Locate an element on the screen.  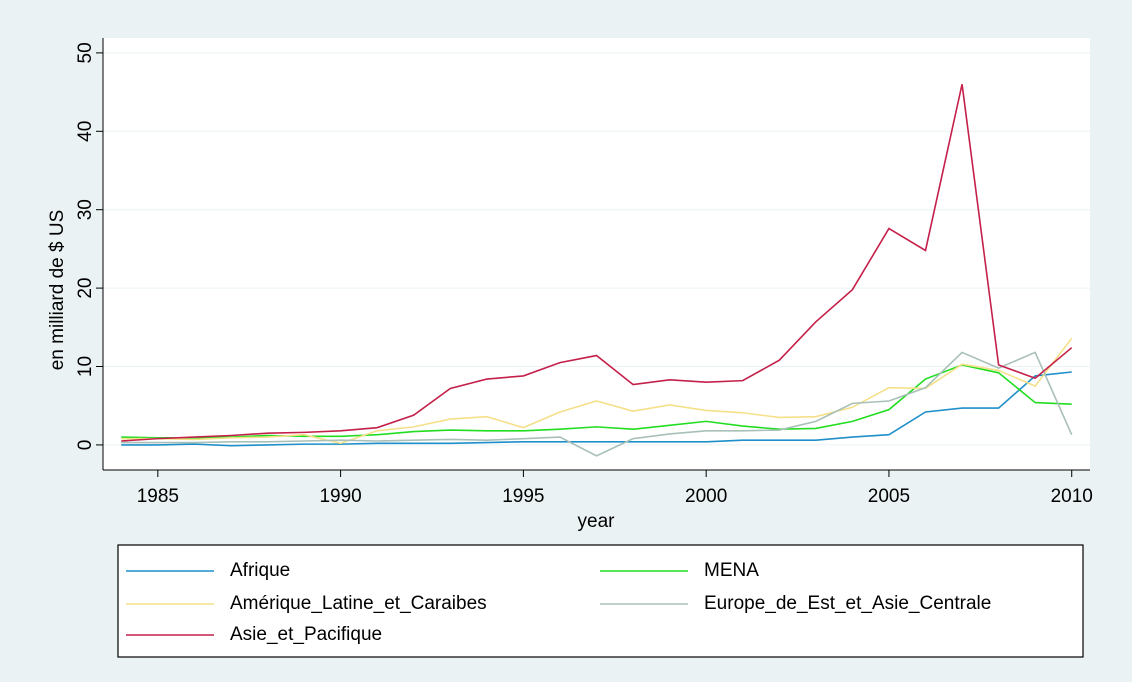
y-tick-label: 20 is located at coordinates (85, 288).